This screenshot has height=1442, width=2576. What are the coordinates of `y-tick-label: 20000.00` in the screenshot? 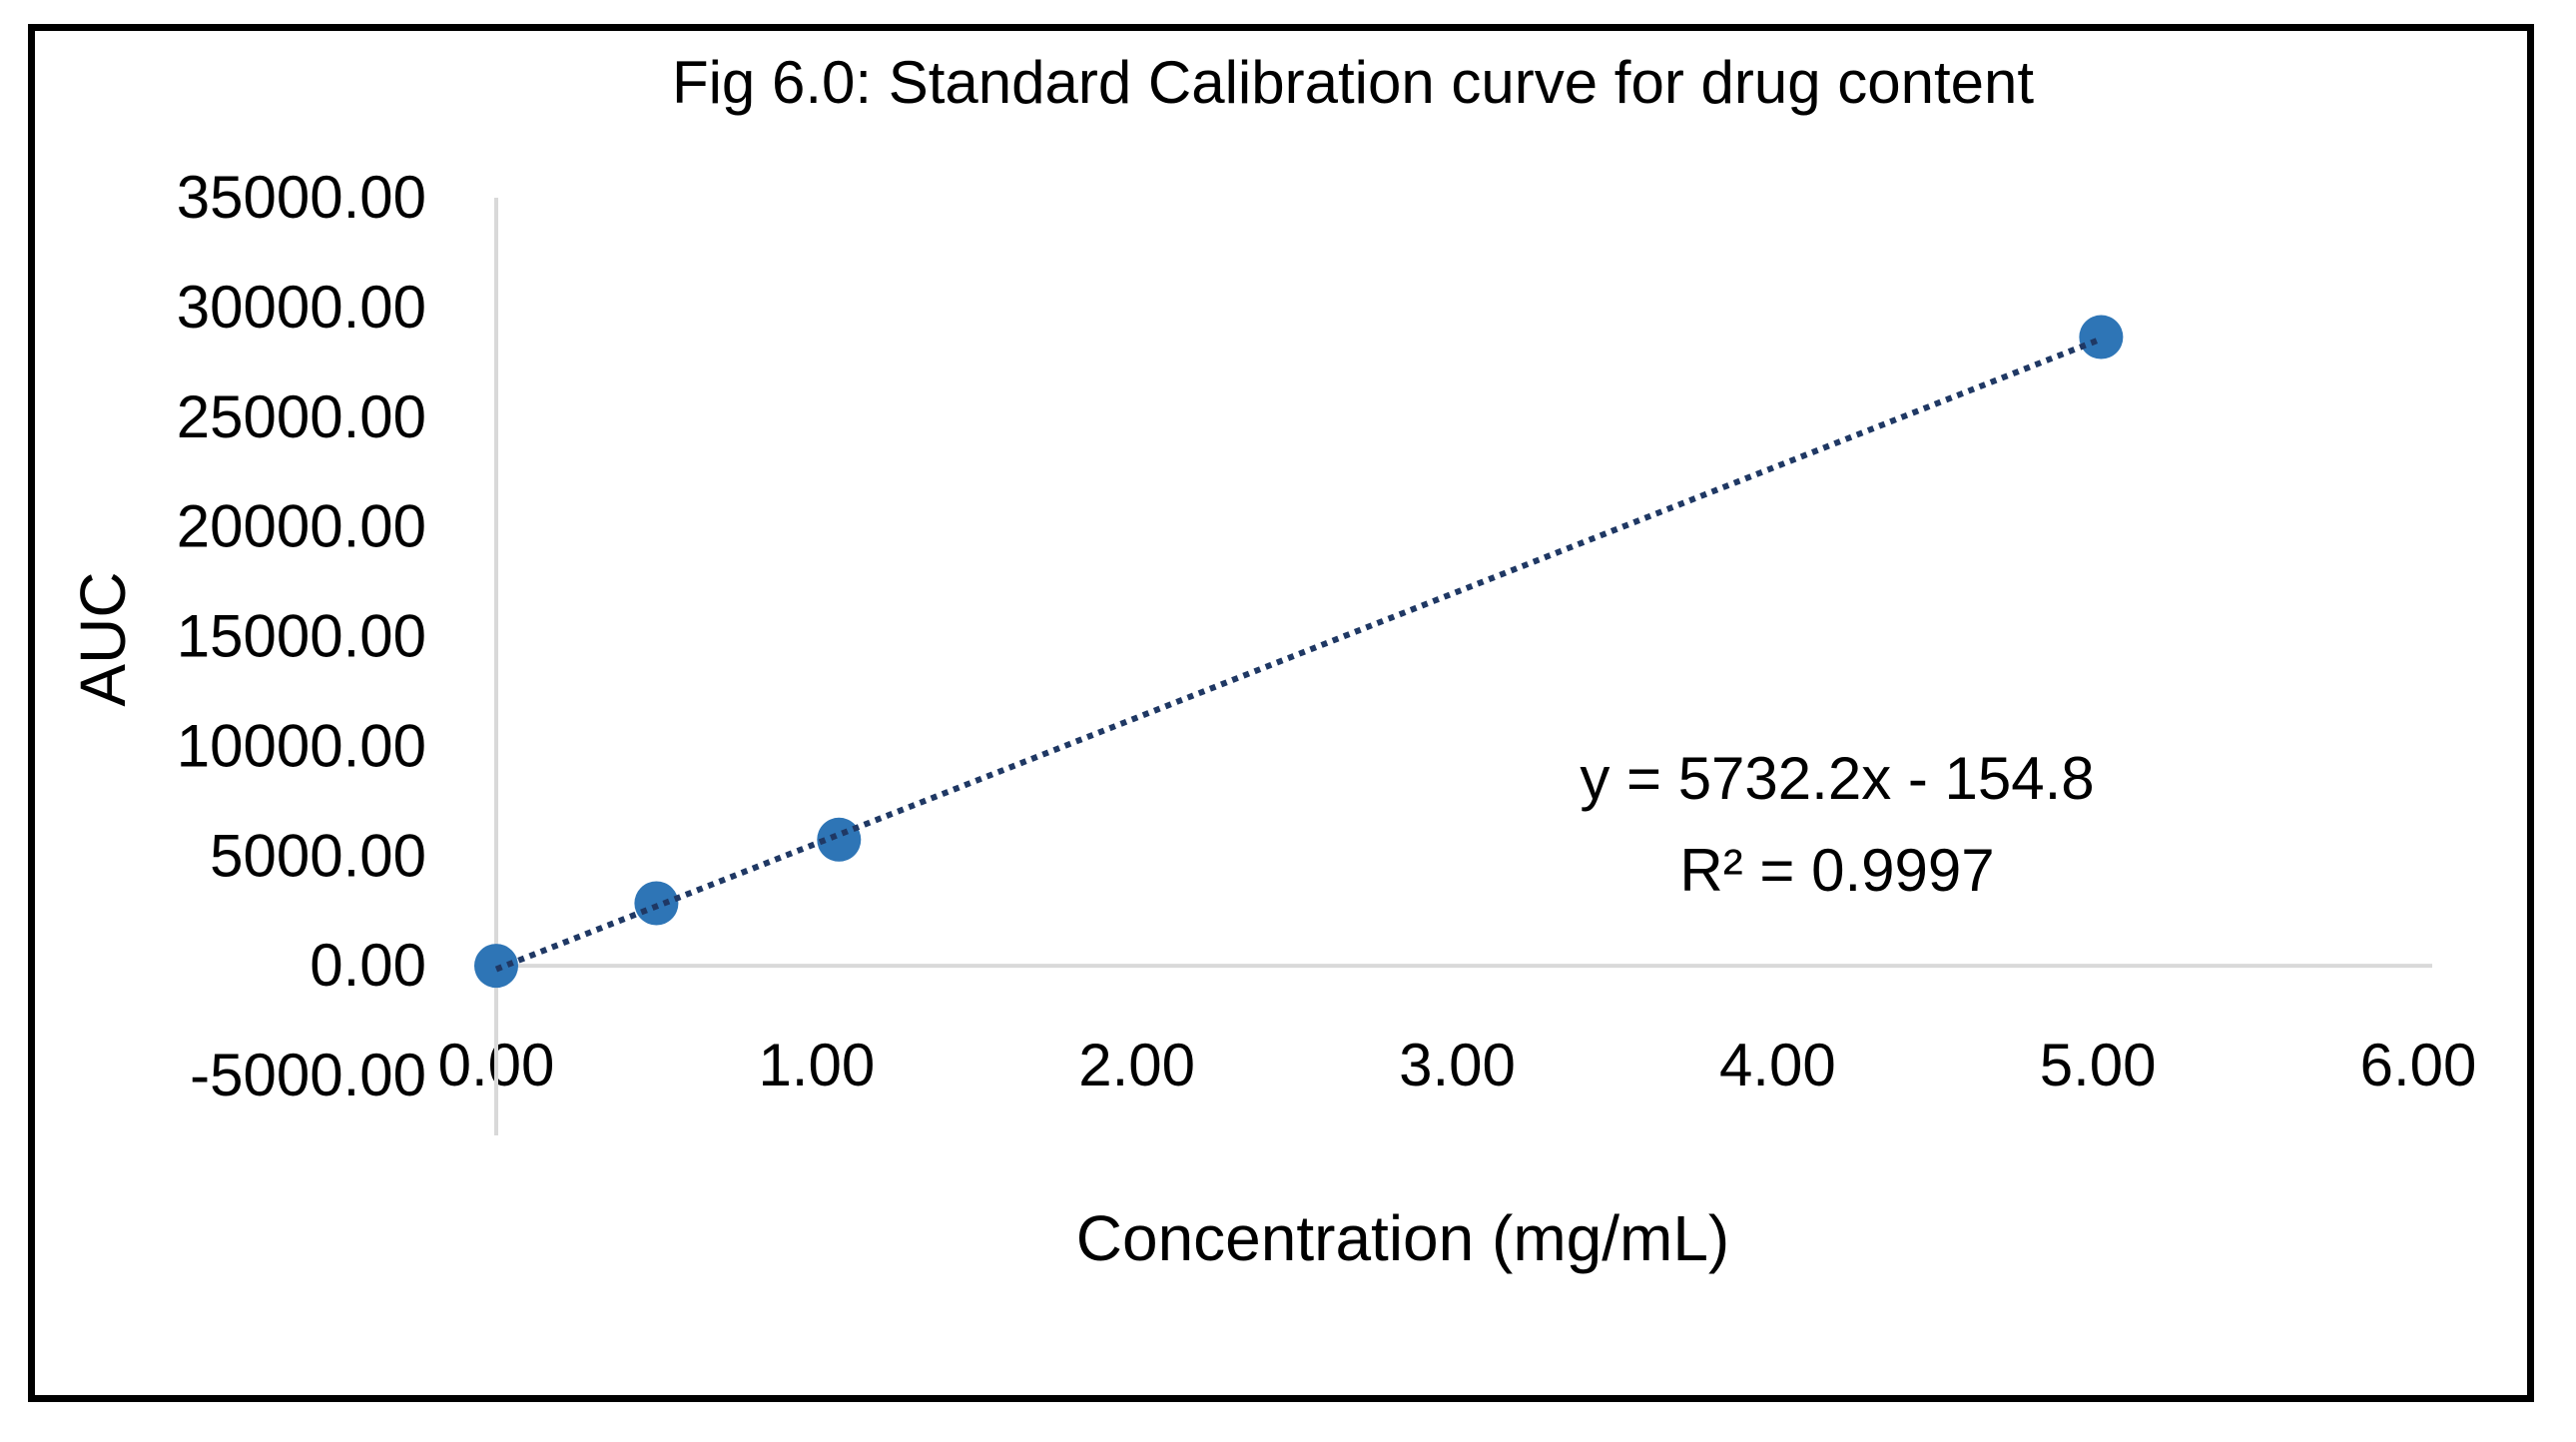 It's located at (301, 526).